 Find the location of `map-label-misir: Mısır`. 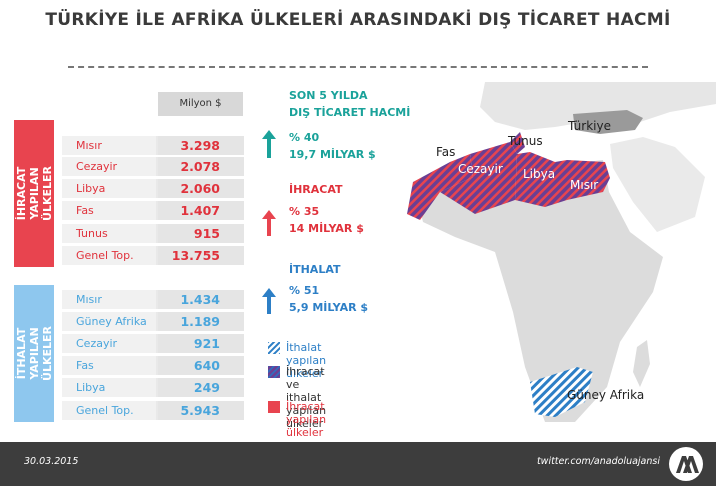

map-label-misir: Mısır is located at coordinates (584, 185).